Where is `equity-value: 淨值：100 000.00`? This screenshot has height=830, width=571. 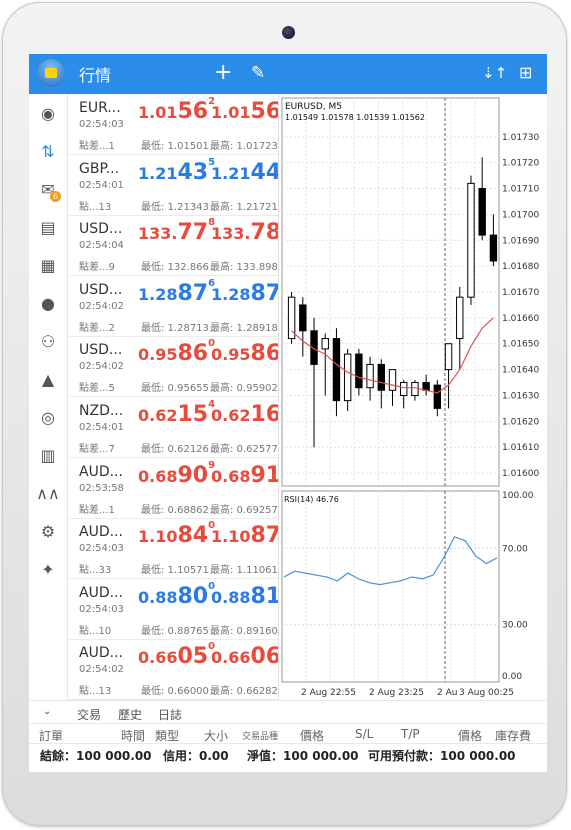 equity-value: 淨值：100 000.00 is located at coordinates (303, 756).